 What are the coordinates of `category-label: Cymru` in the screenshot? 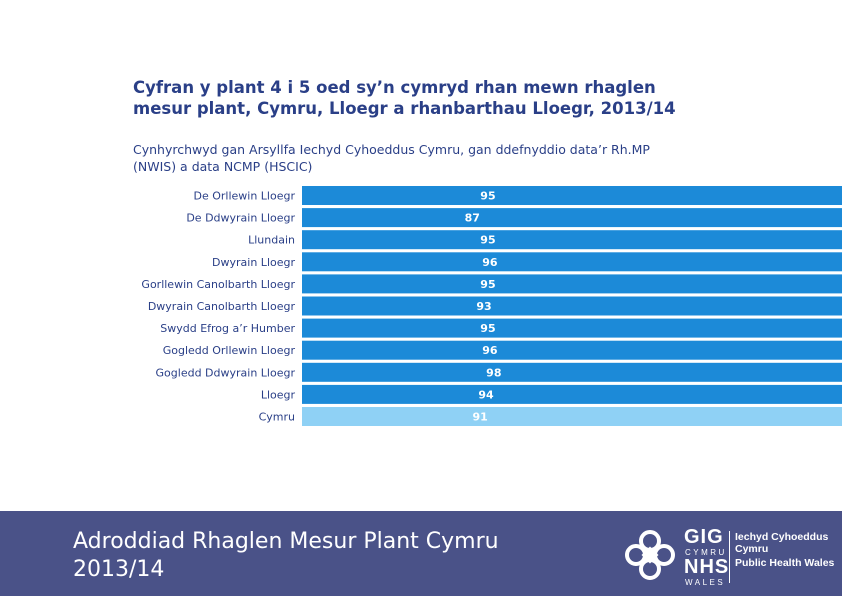 It's located at (277, 417).